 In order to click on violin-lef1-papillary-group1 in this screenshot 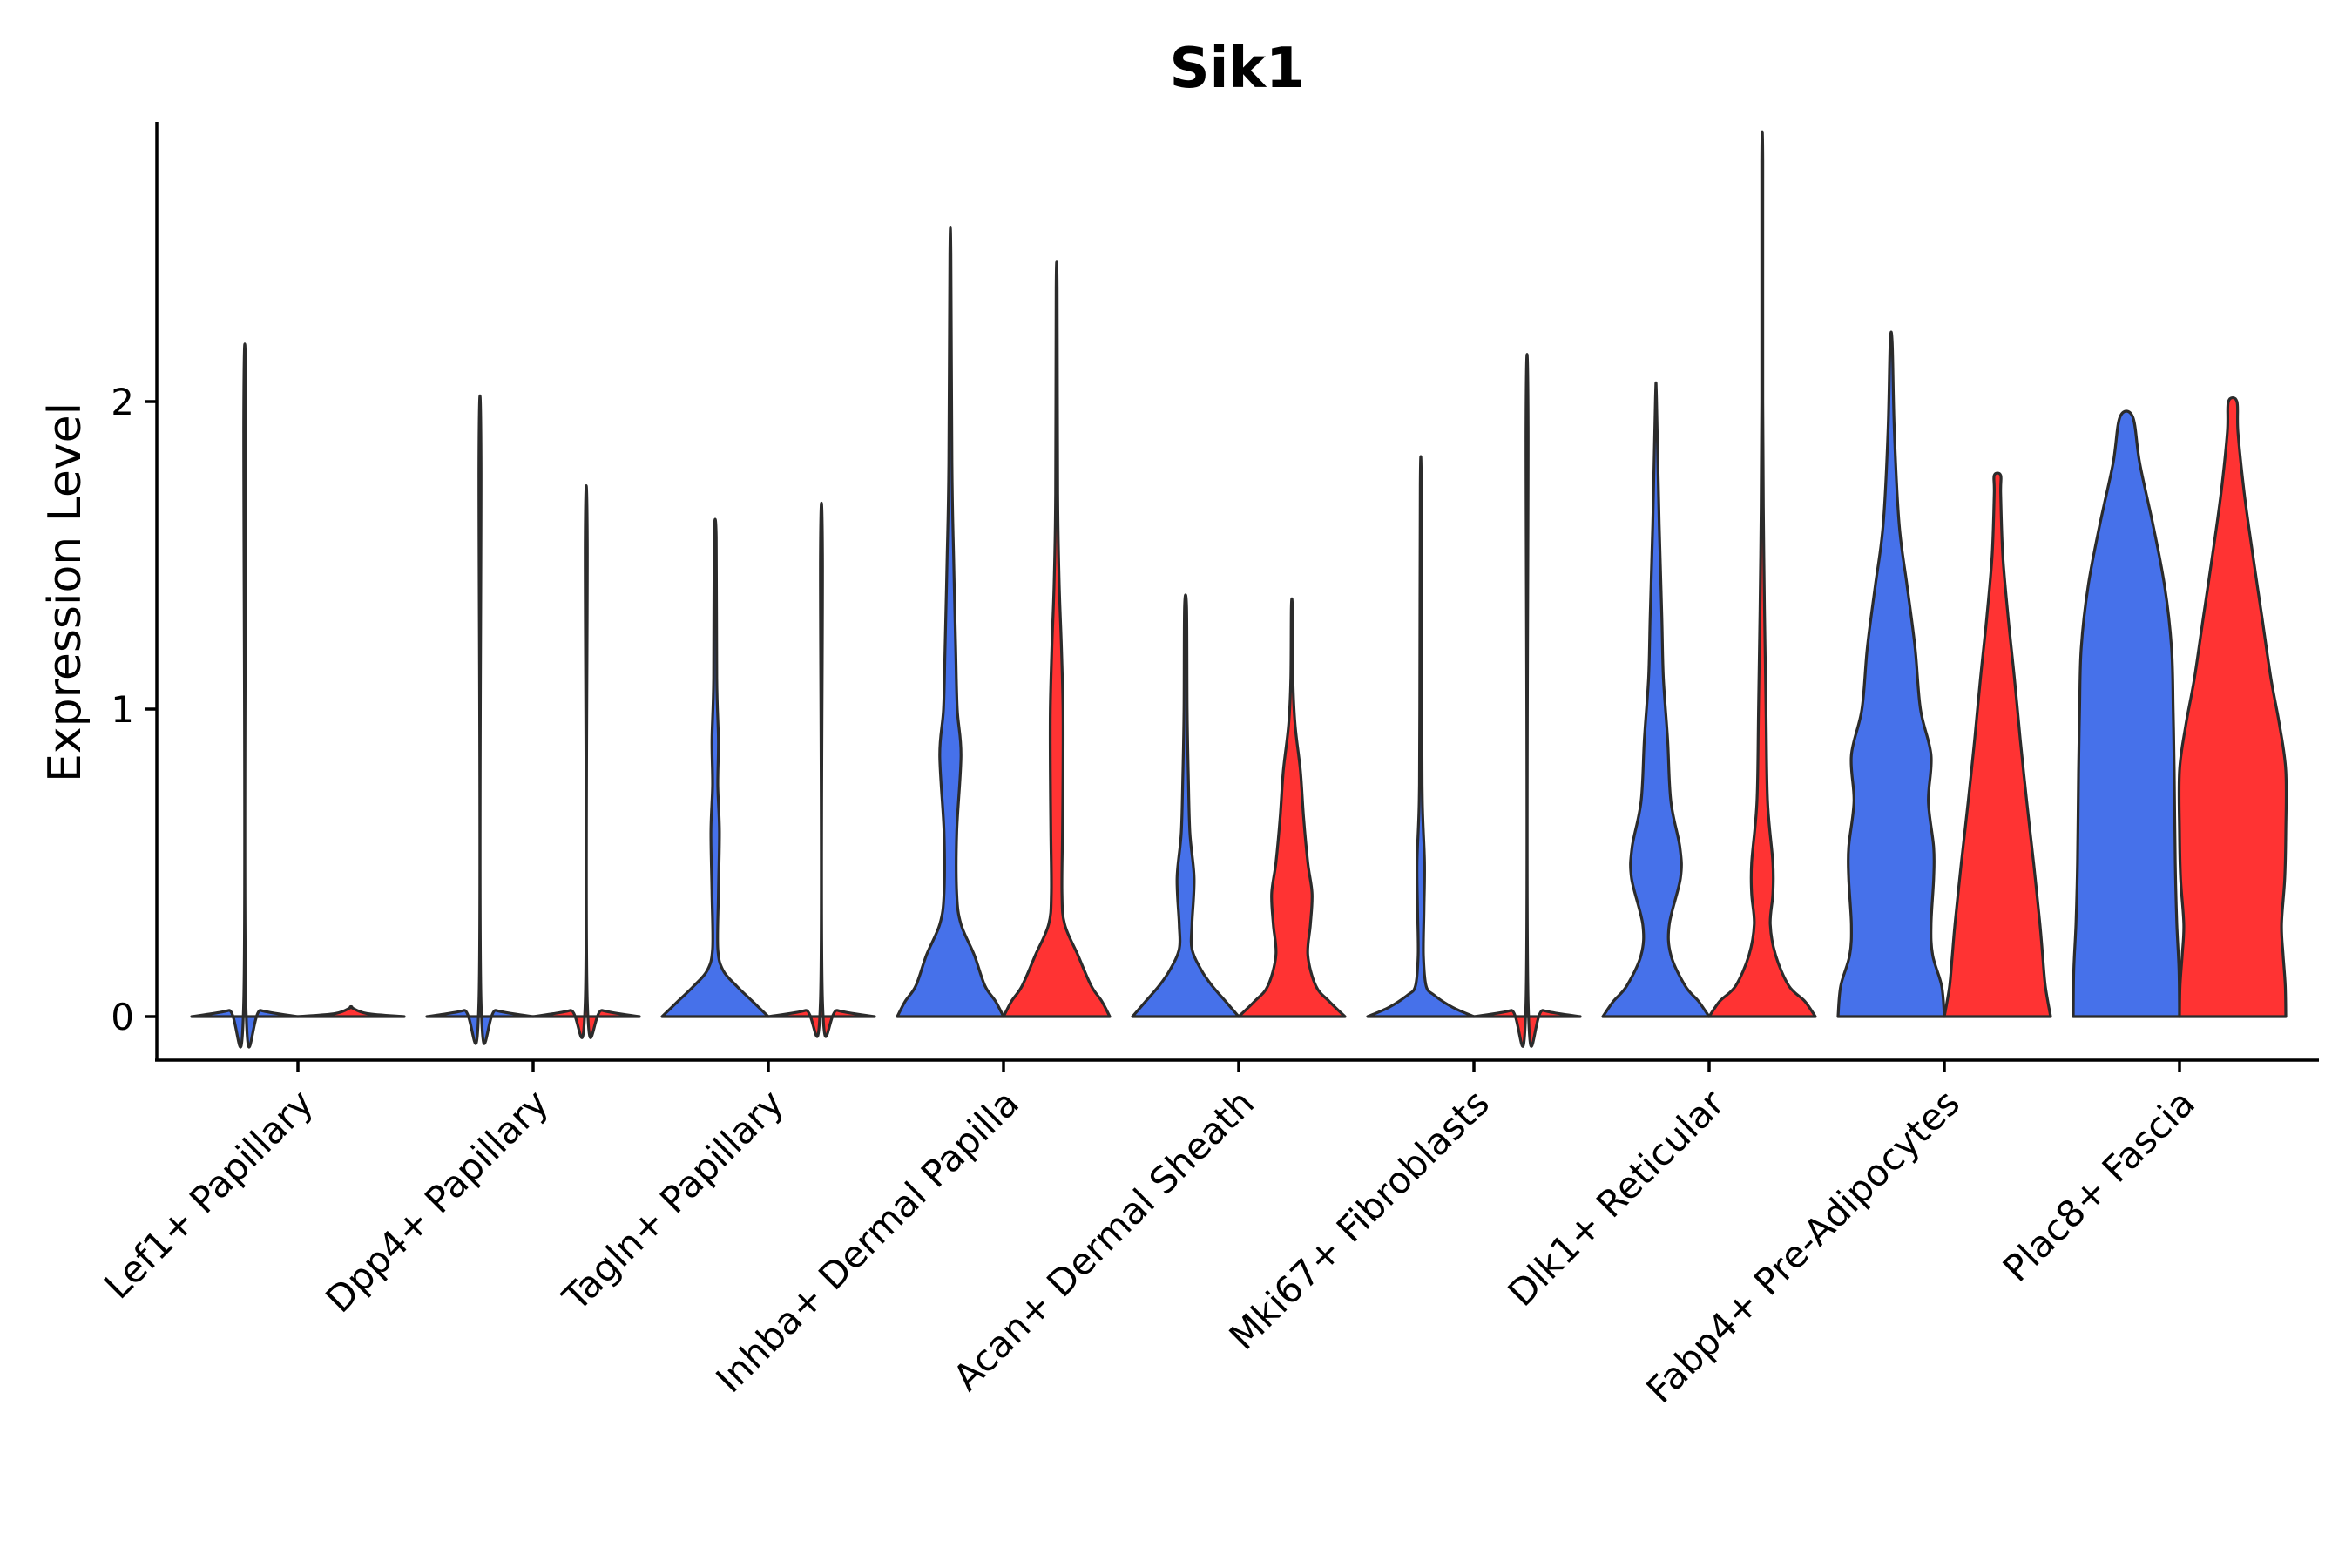, I will do `click(245, 695)`.